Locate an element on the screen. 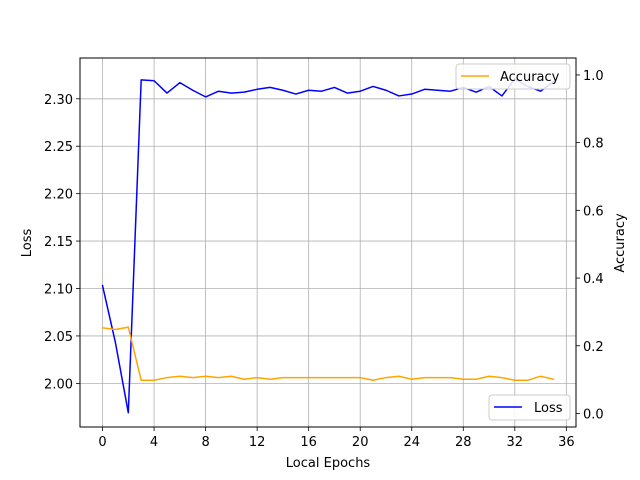  legend-loss-label: Loss is located at coordinates (548, 408).